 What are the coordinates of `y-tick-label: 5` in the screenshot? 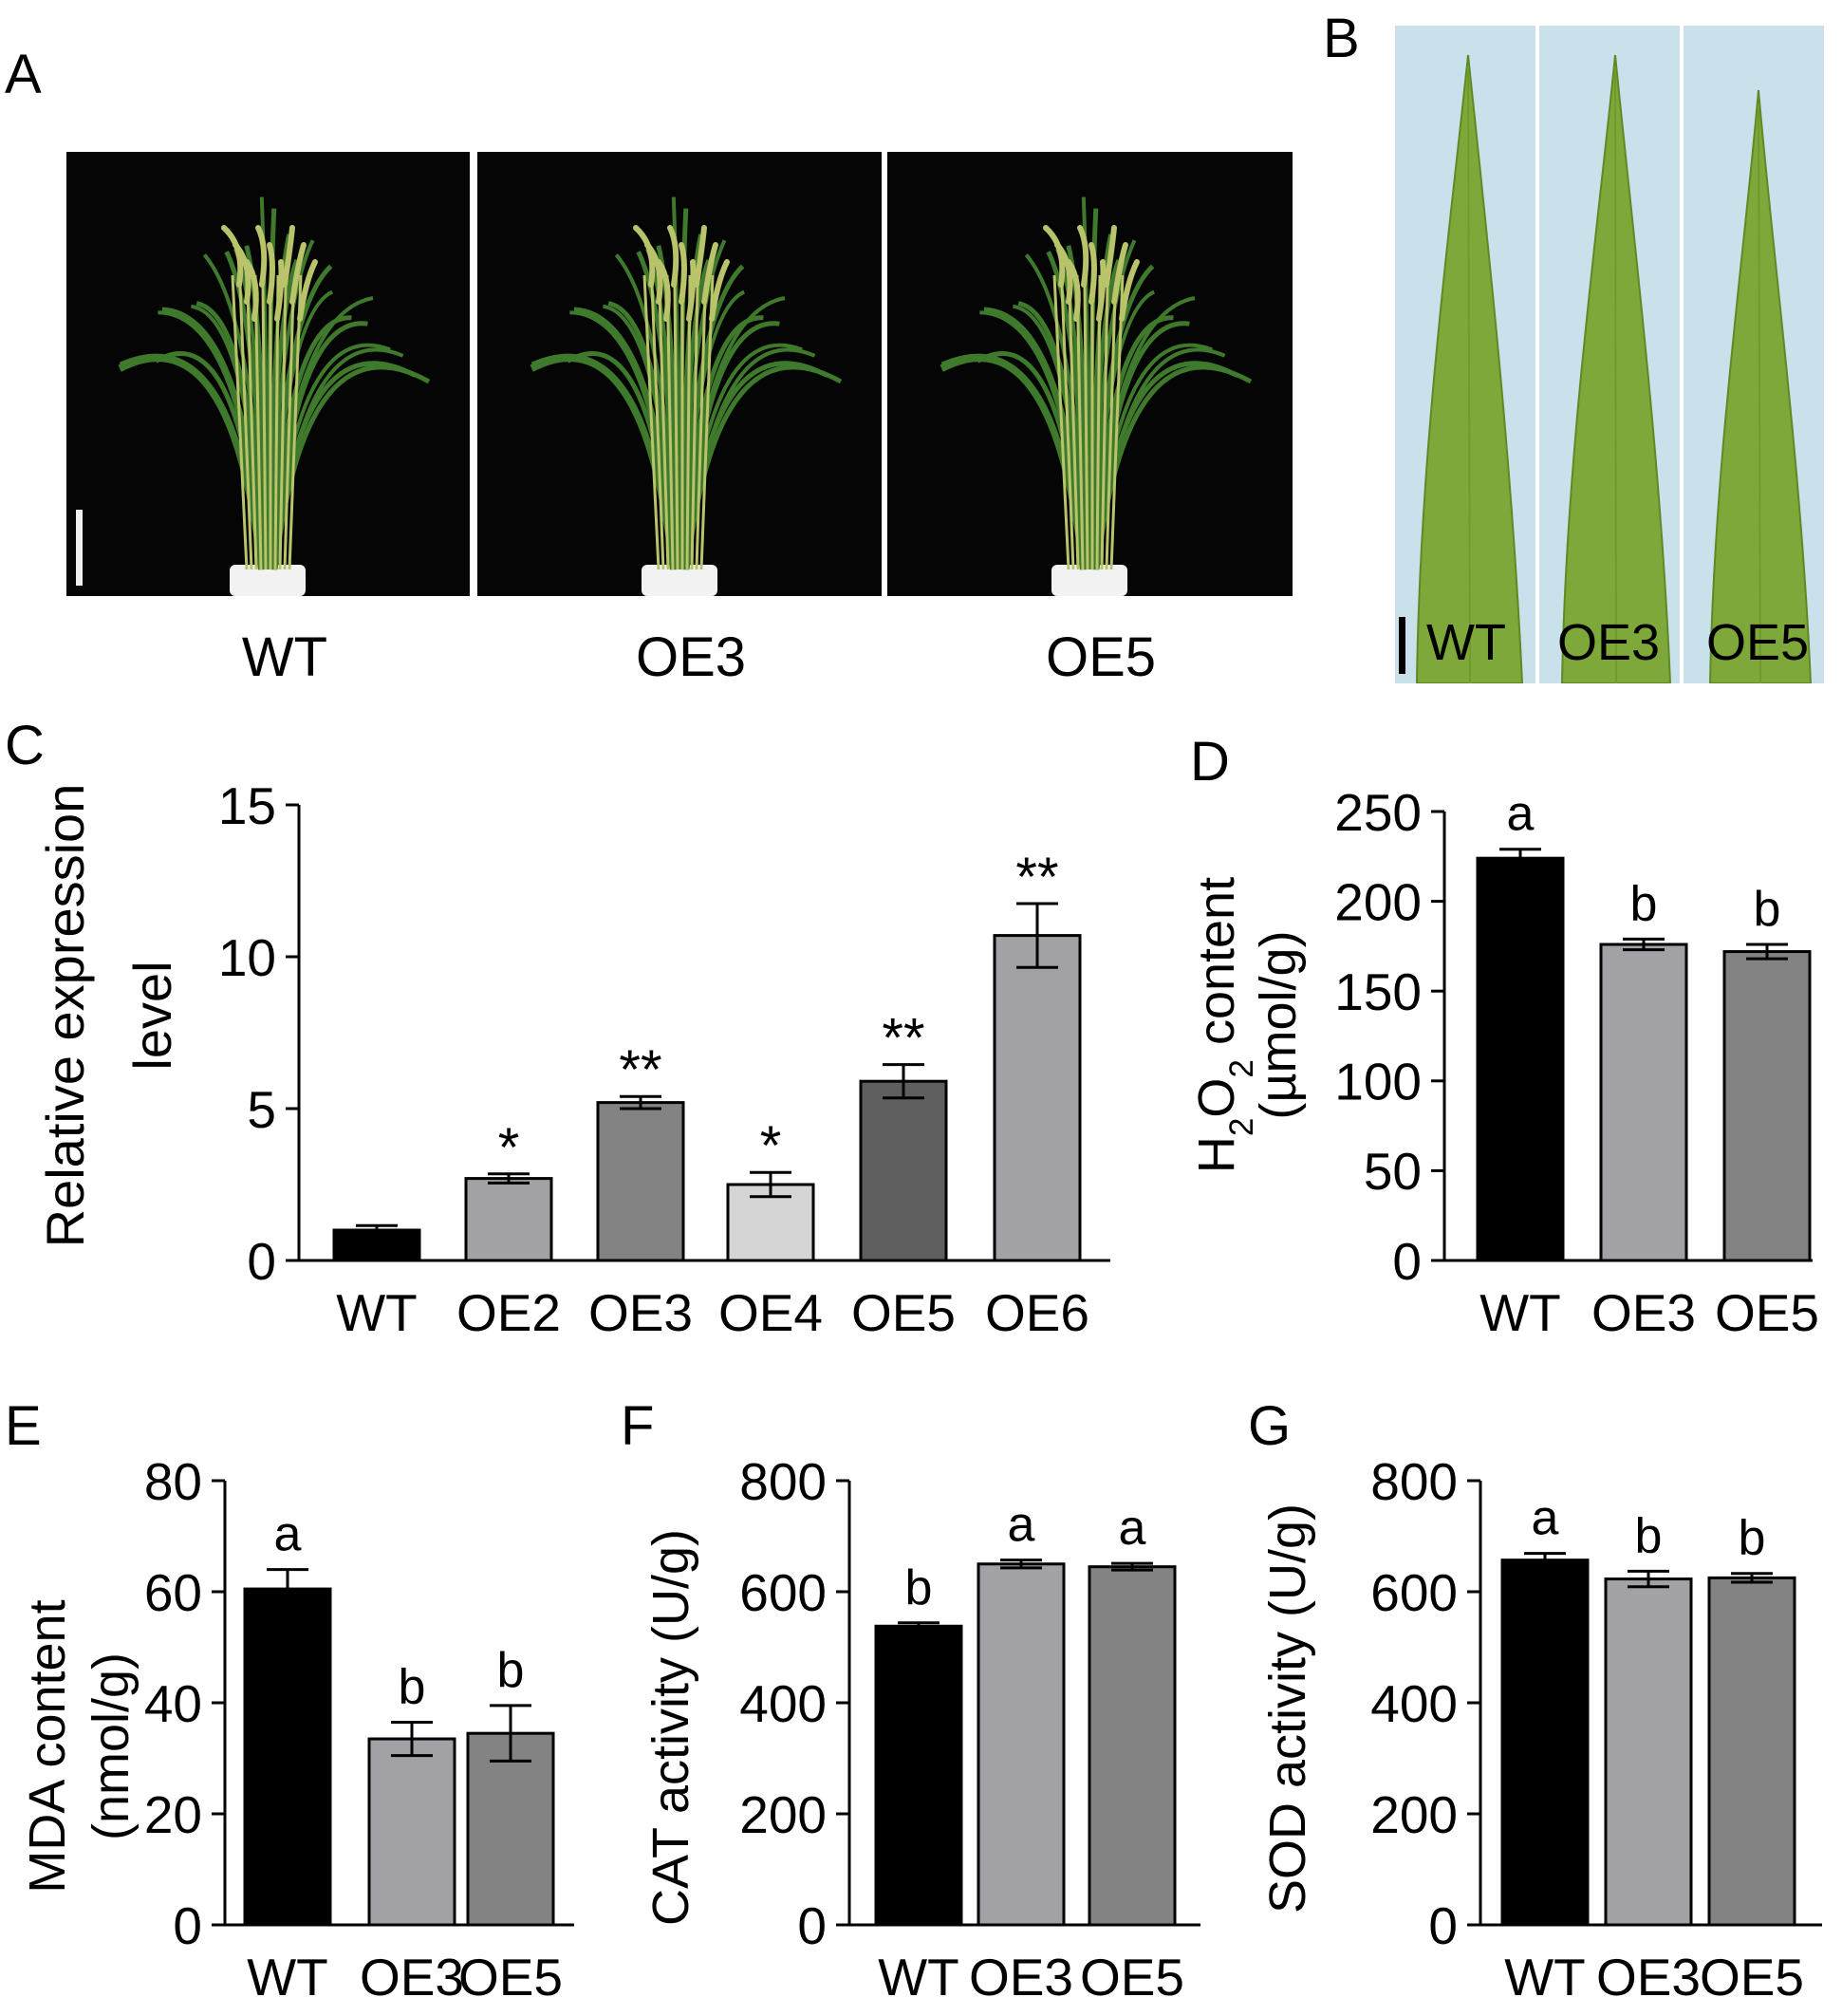 It's located at (261, 1109).